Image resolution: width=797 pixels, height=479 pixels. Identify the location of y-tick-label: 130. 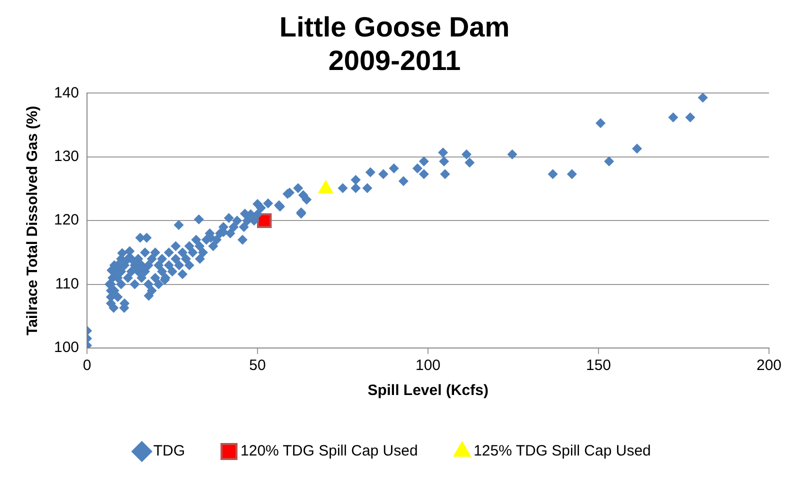
(67, 157).